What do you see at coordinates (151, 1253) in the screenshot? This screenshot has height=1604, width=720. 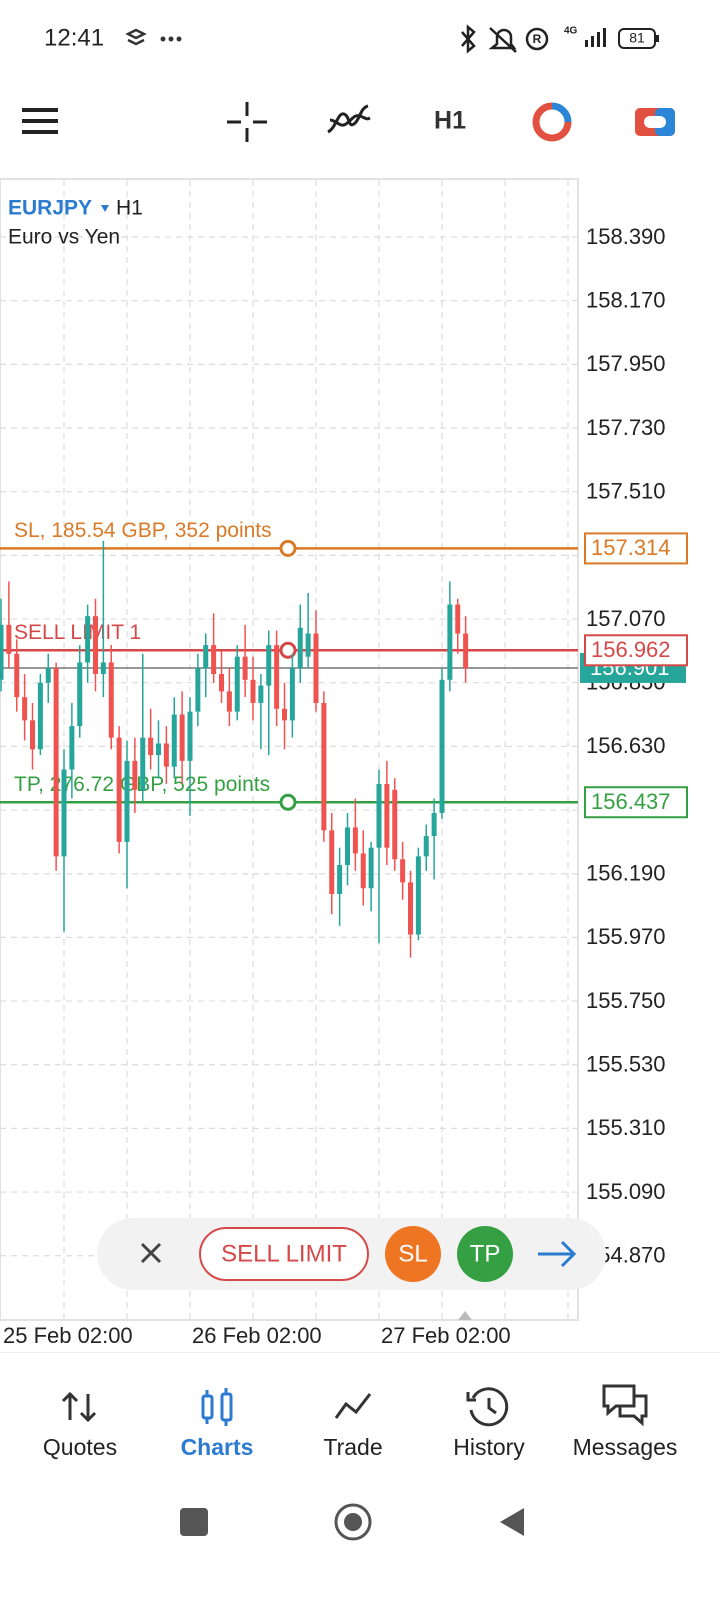 I see `close-button` at bounding box center [151, 1253].